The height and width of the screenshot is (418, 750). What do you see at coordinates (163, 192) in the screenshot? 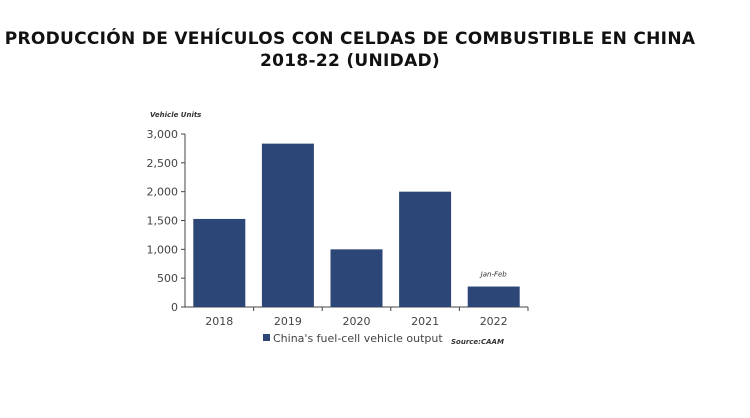
I see `y-tick-label: 2,000` at bounding box center [163, 192].